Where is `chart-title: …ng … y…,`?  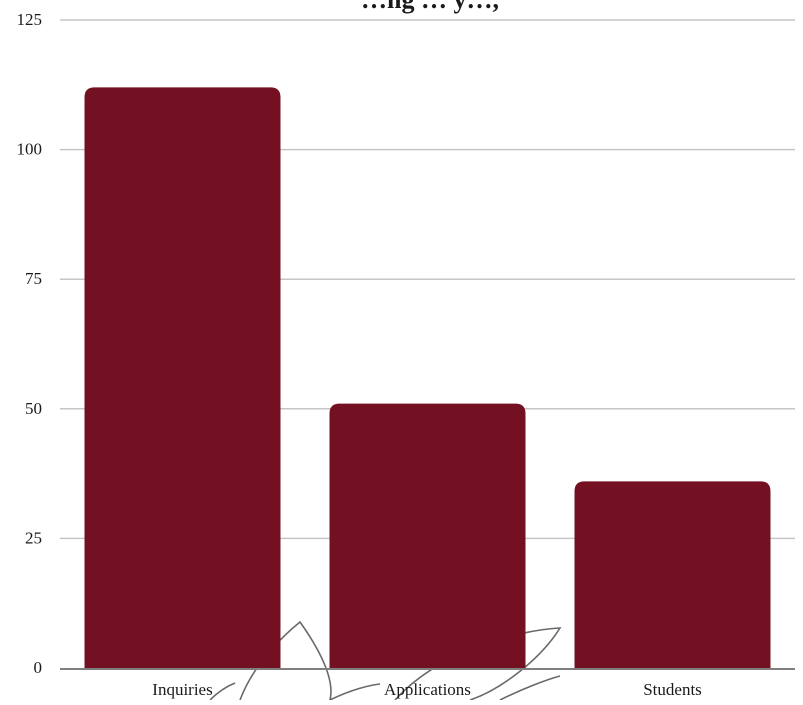
chart-title: …ng … y…, is located at coordinates (430, 7).